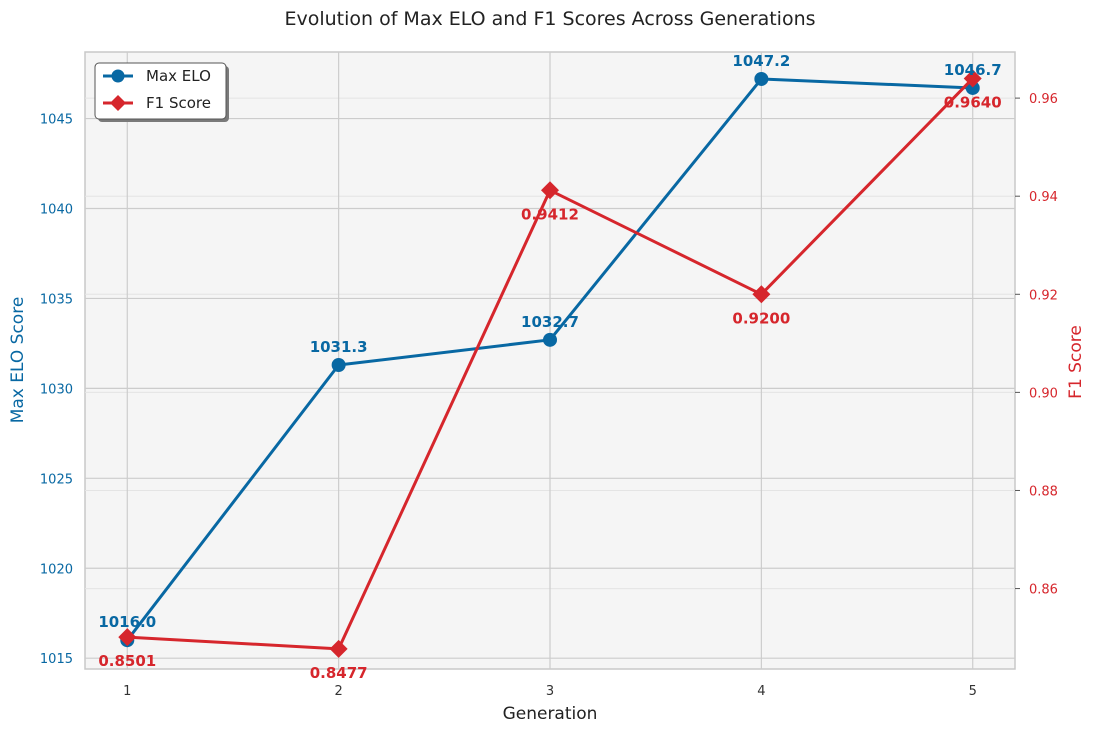 The height and width of the screenshot is (729, 1095). Describe the element at coordinates (1043, 99) in the screenshot. I see `y-right-tick-label: 0.96` at that location.